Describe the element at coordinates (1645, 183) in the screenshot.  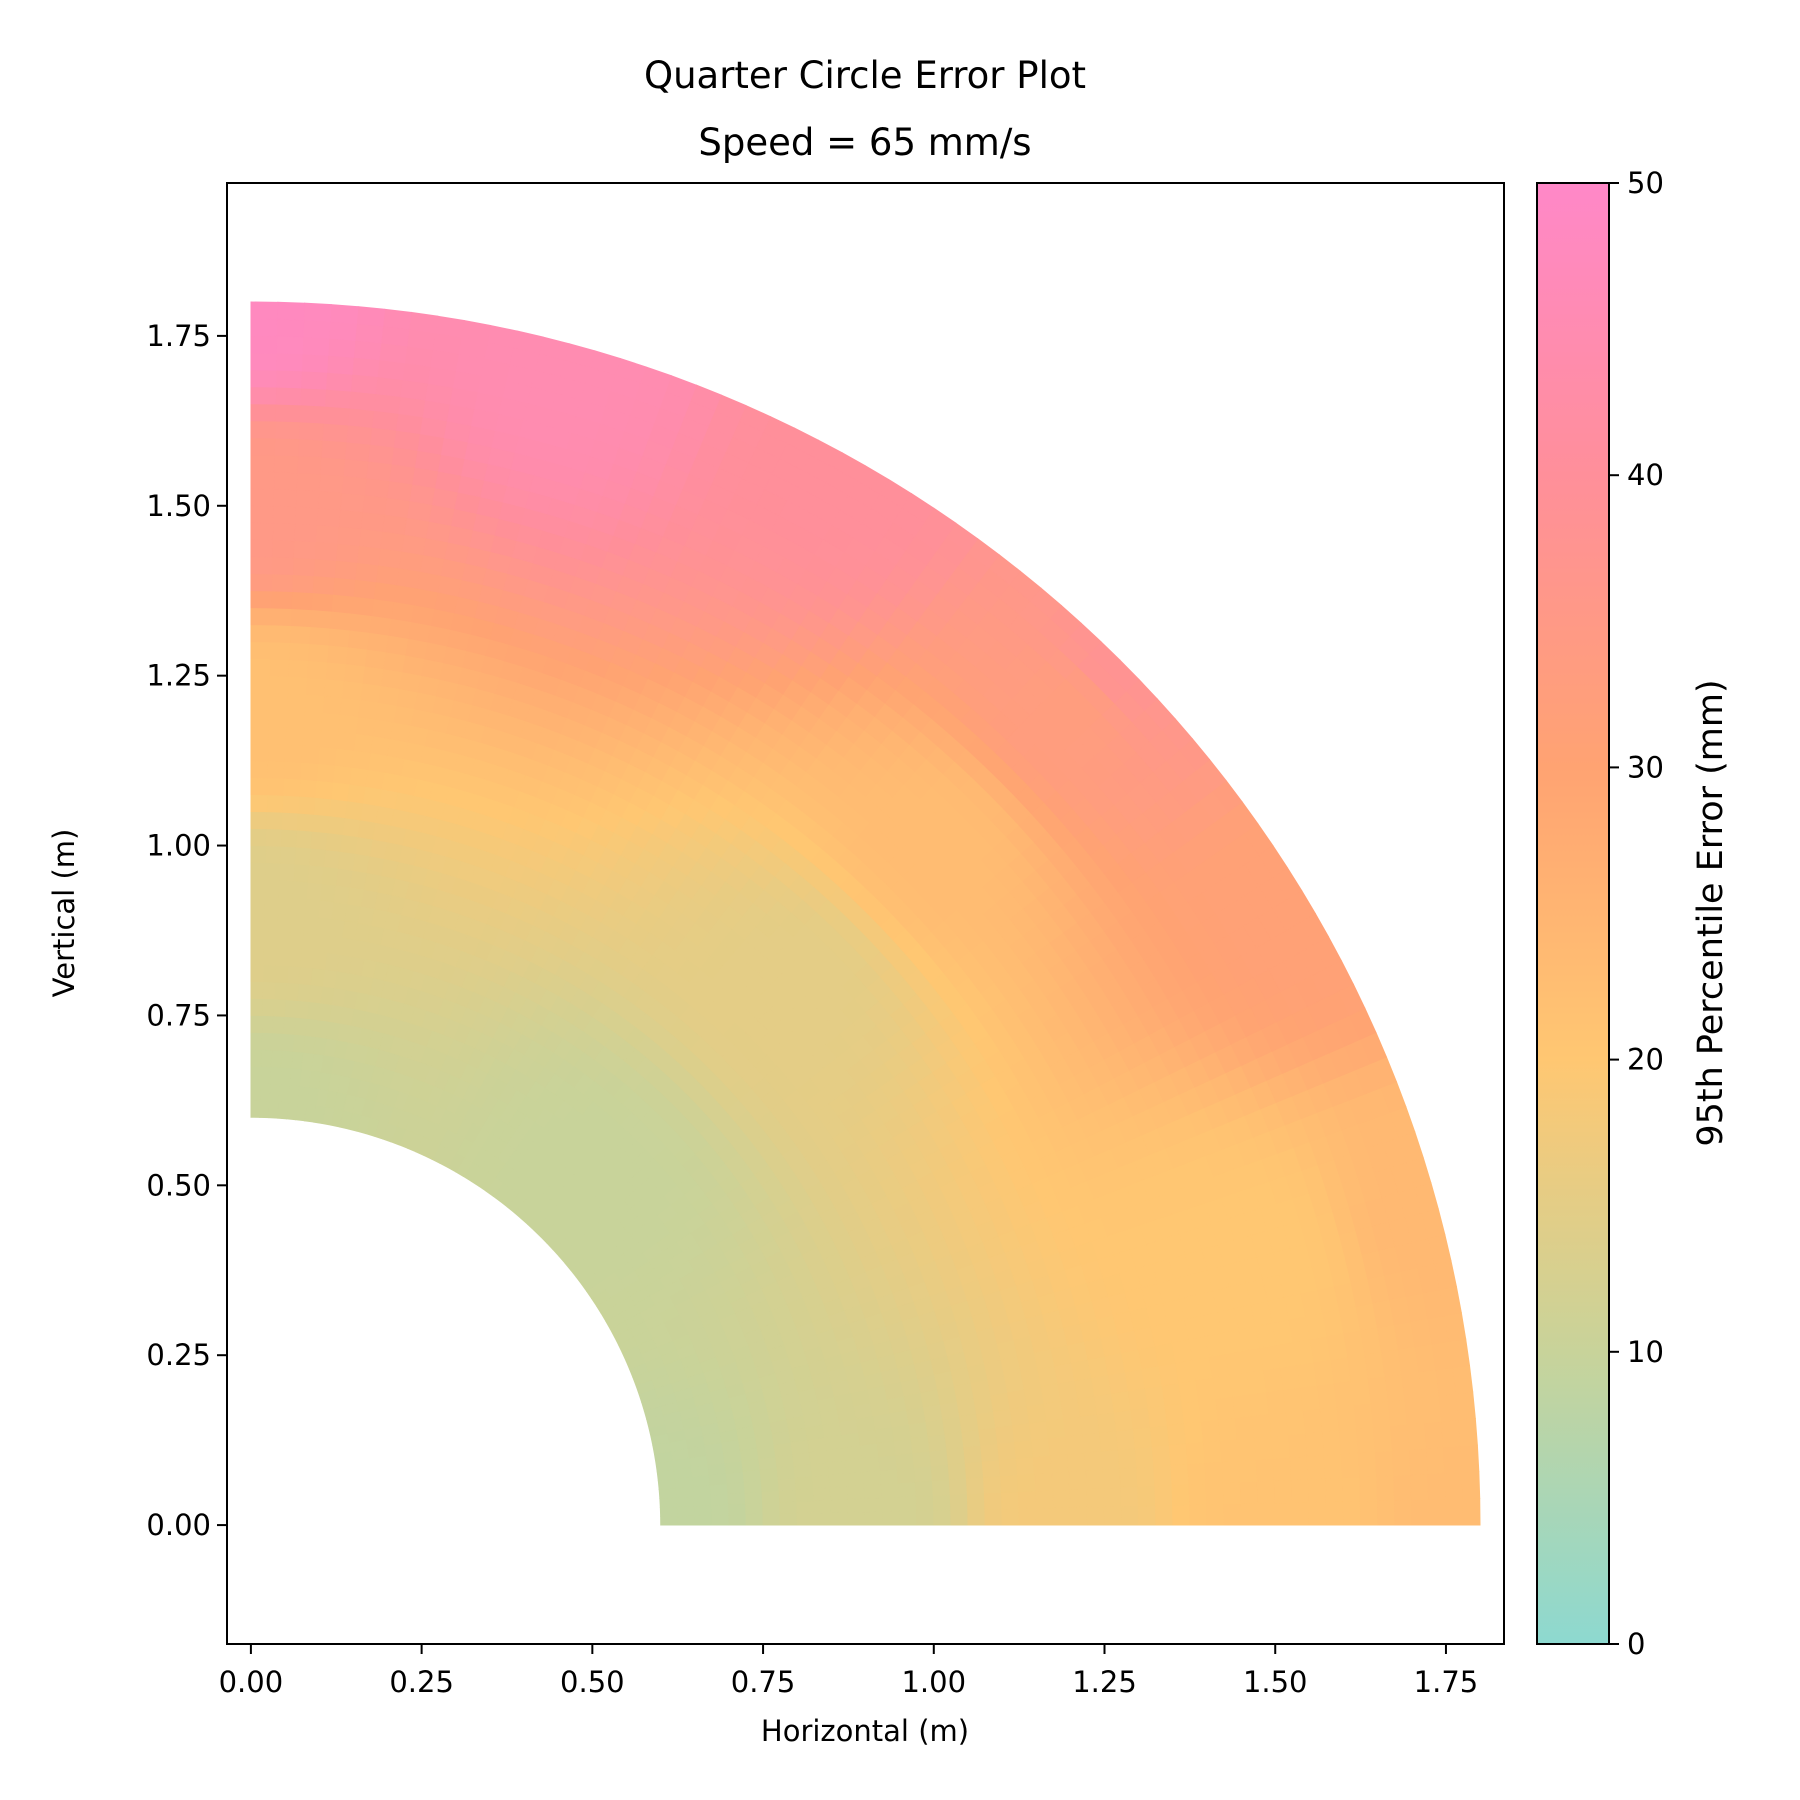
I see `colorbar-tick-label: 50` at that location.